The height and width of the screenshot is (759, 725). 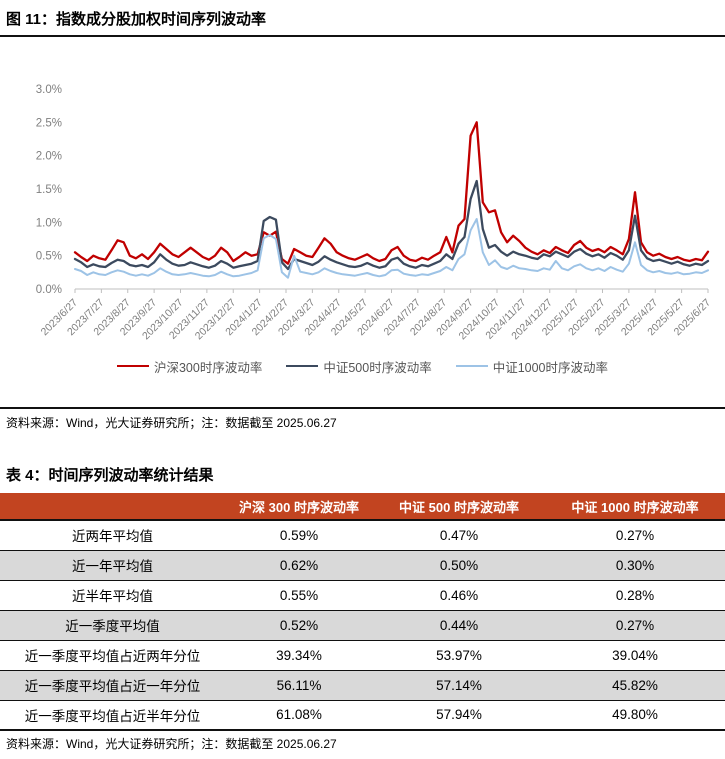 I want to click on table-row: 近一年平均值 0.62% 0.50% 0.30%, so click(x=362, y=564).